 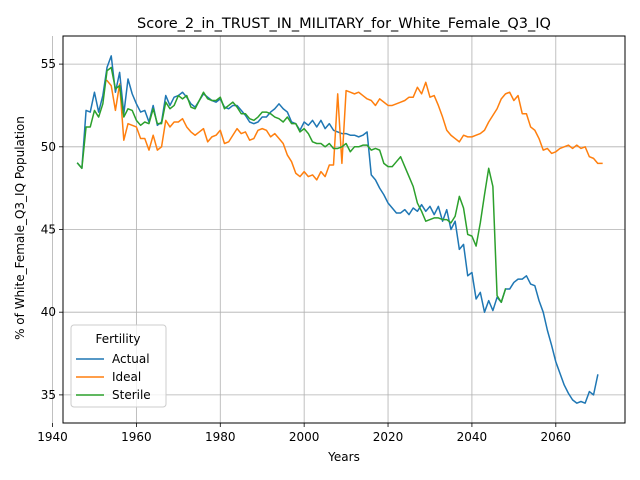 I want to click on y-tick-label: 45, so click(x=48, y=230).